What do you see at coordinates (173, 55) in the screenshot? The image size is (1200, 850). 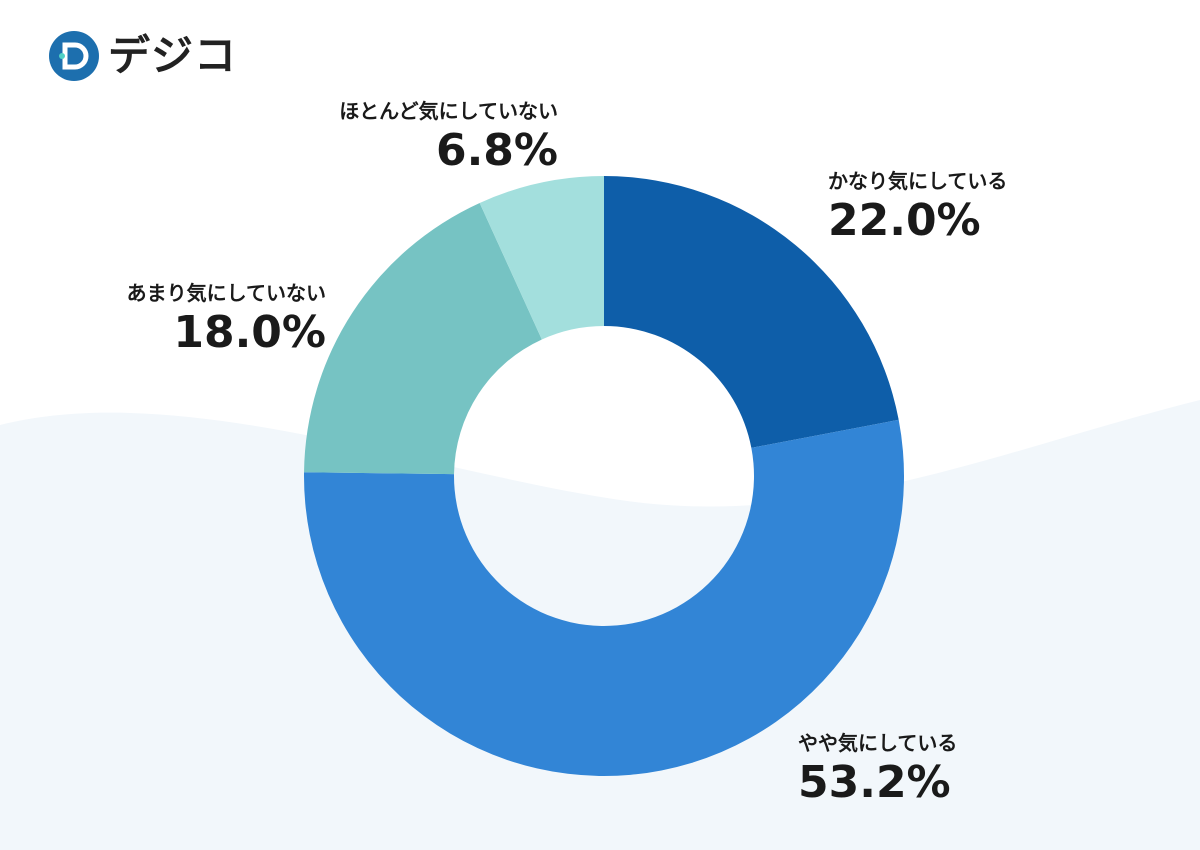 I see `logo-text: デジコ` at bounding box center [173, 55].